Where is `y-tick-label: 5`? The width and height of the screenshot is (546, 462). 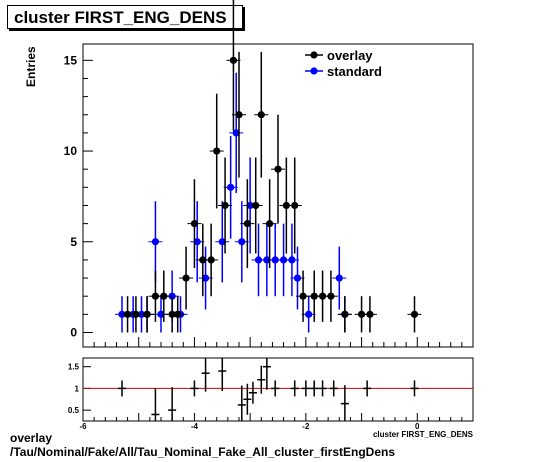
y-tick-label: 5 is located at coordinates (73, 242).